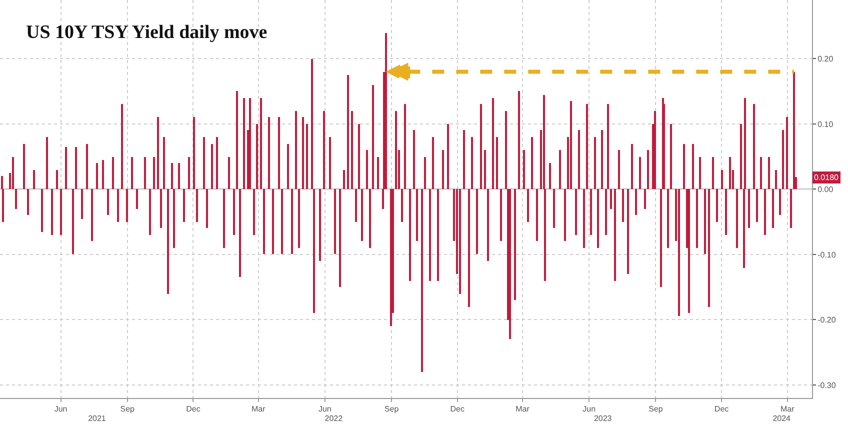 Image resolution: width=848 pixels, height=430 pixels. Describe the element at coordinates (827, 385) in the screenshot. I see `y-tick-label: -0.30` at that location.